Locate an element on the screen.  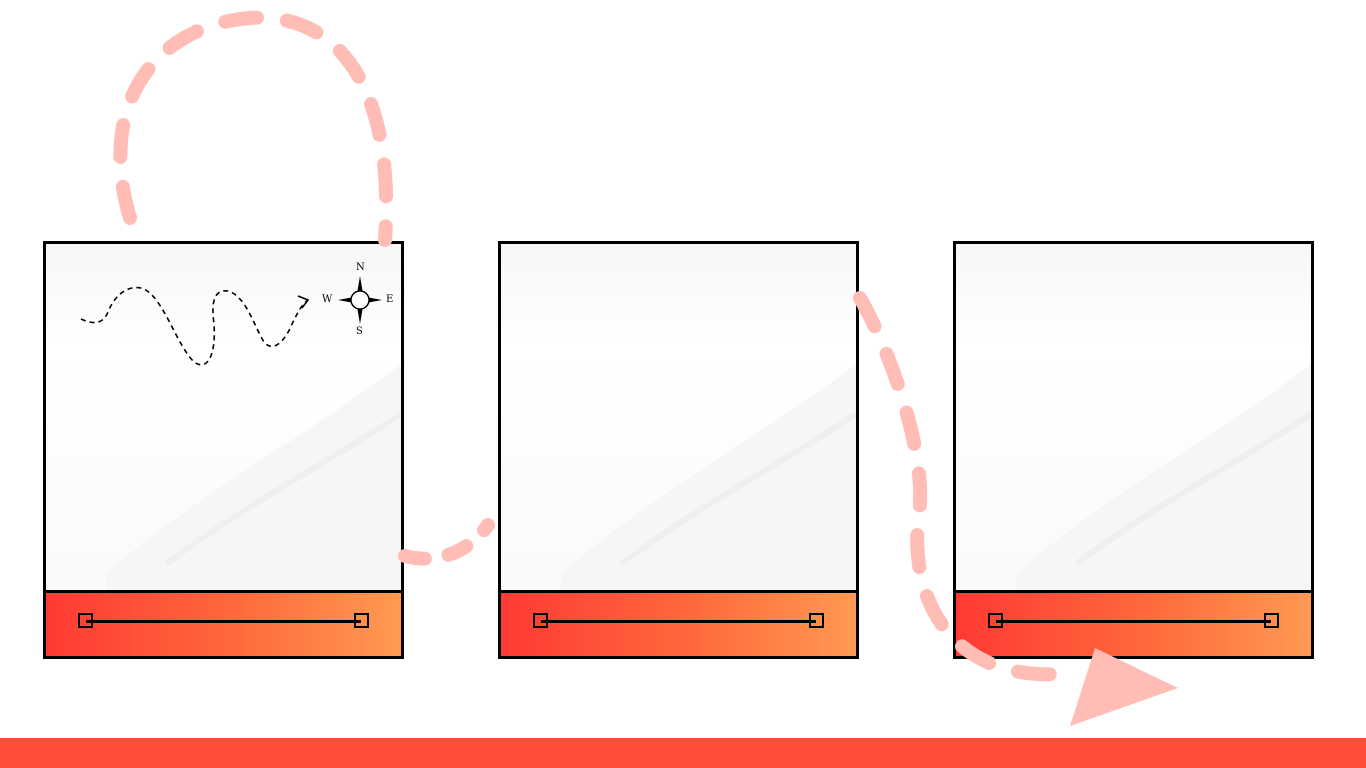
stage-card-1: N S W E is located at coordinates (223, 450).